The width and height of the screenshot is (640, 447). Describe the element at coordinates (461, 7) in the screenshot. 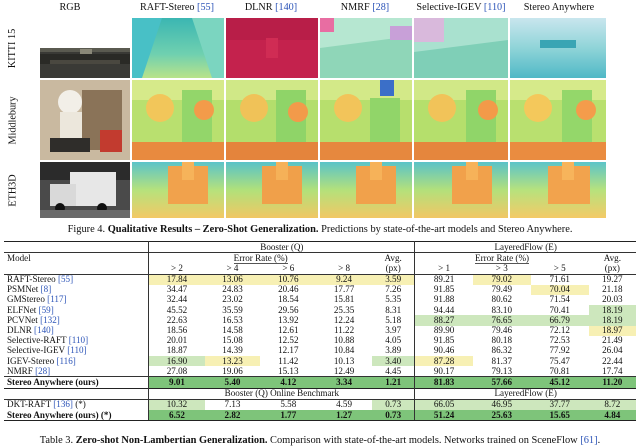

I see `col-header-selective-igev: Selective-IGEV [110]` at that location.